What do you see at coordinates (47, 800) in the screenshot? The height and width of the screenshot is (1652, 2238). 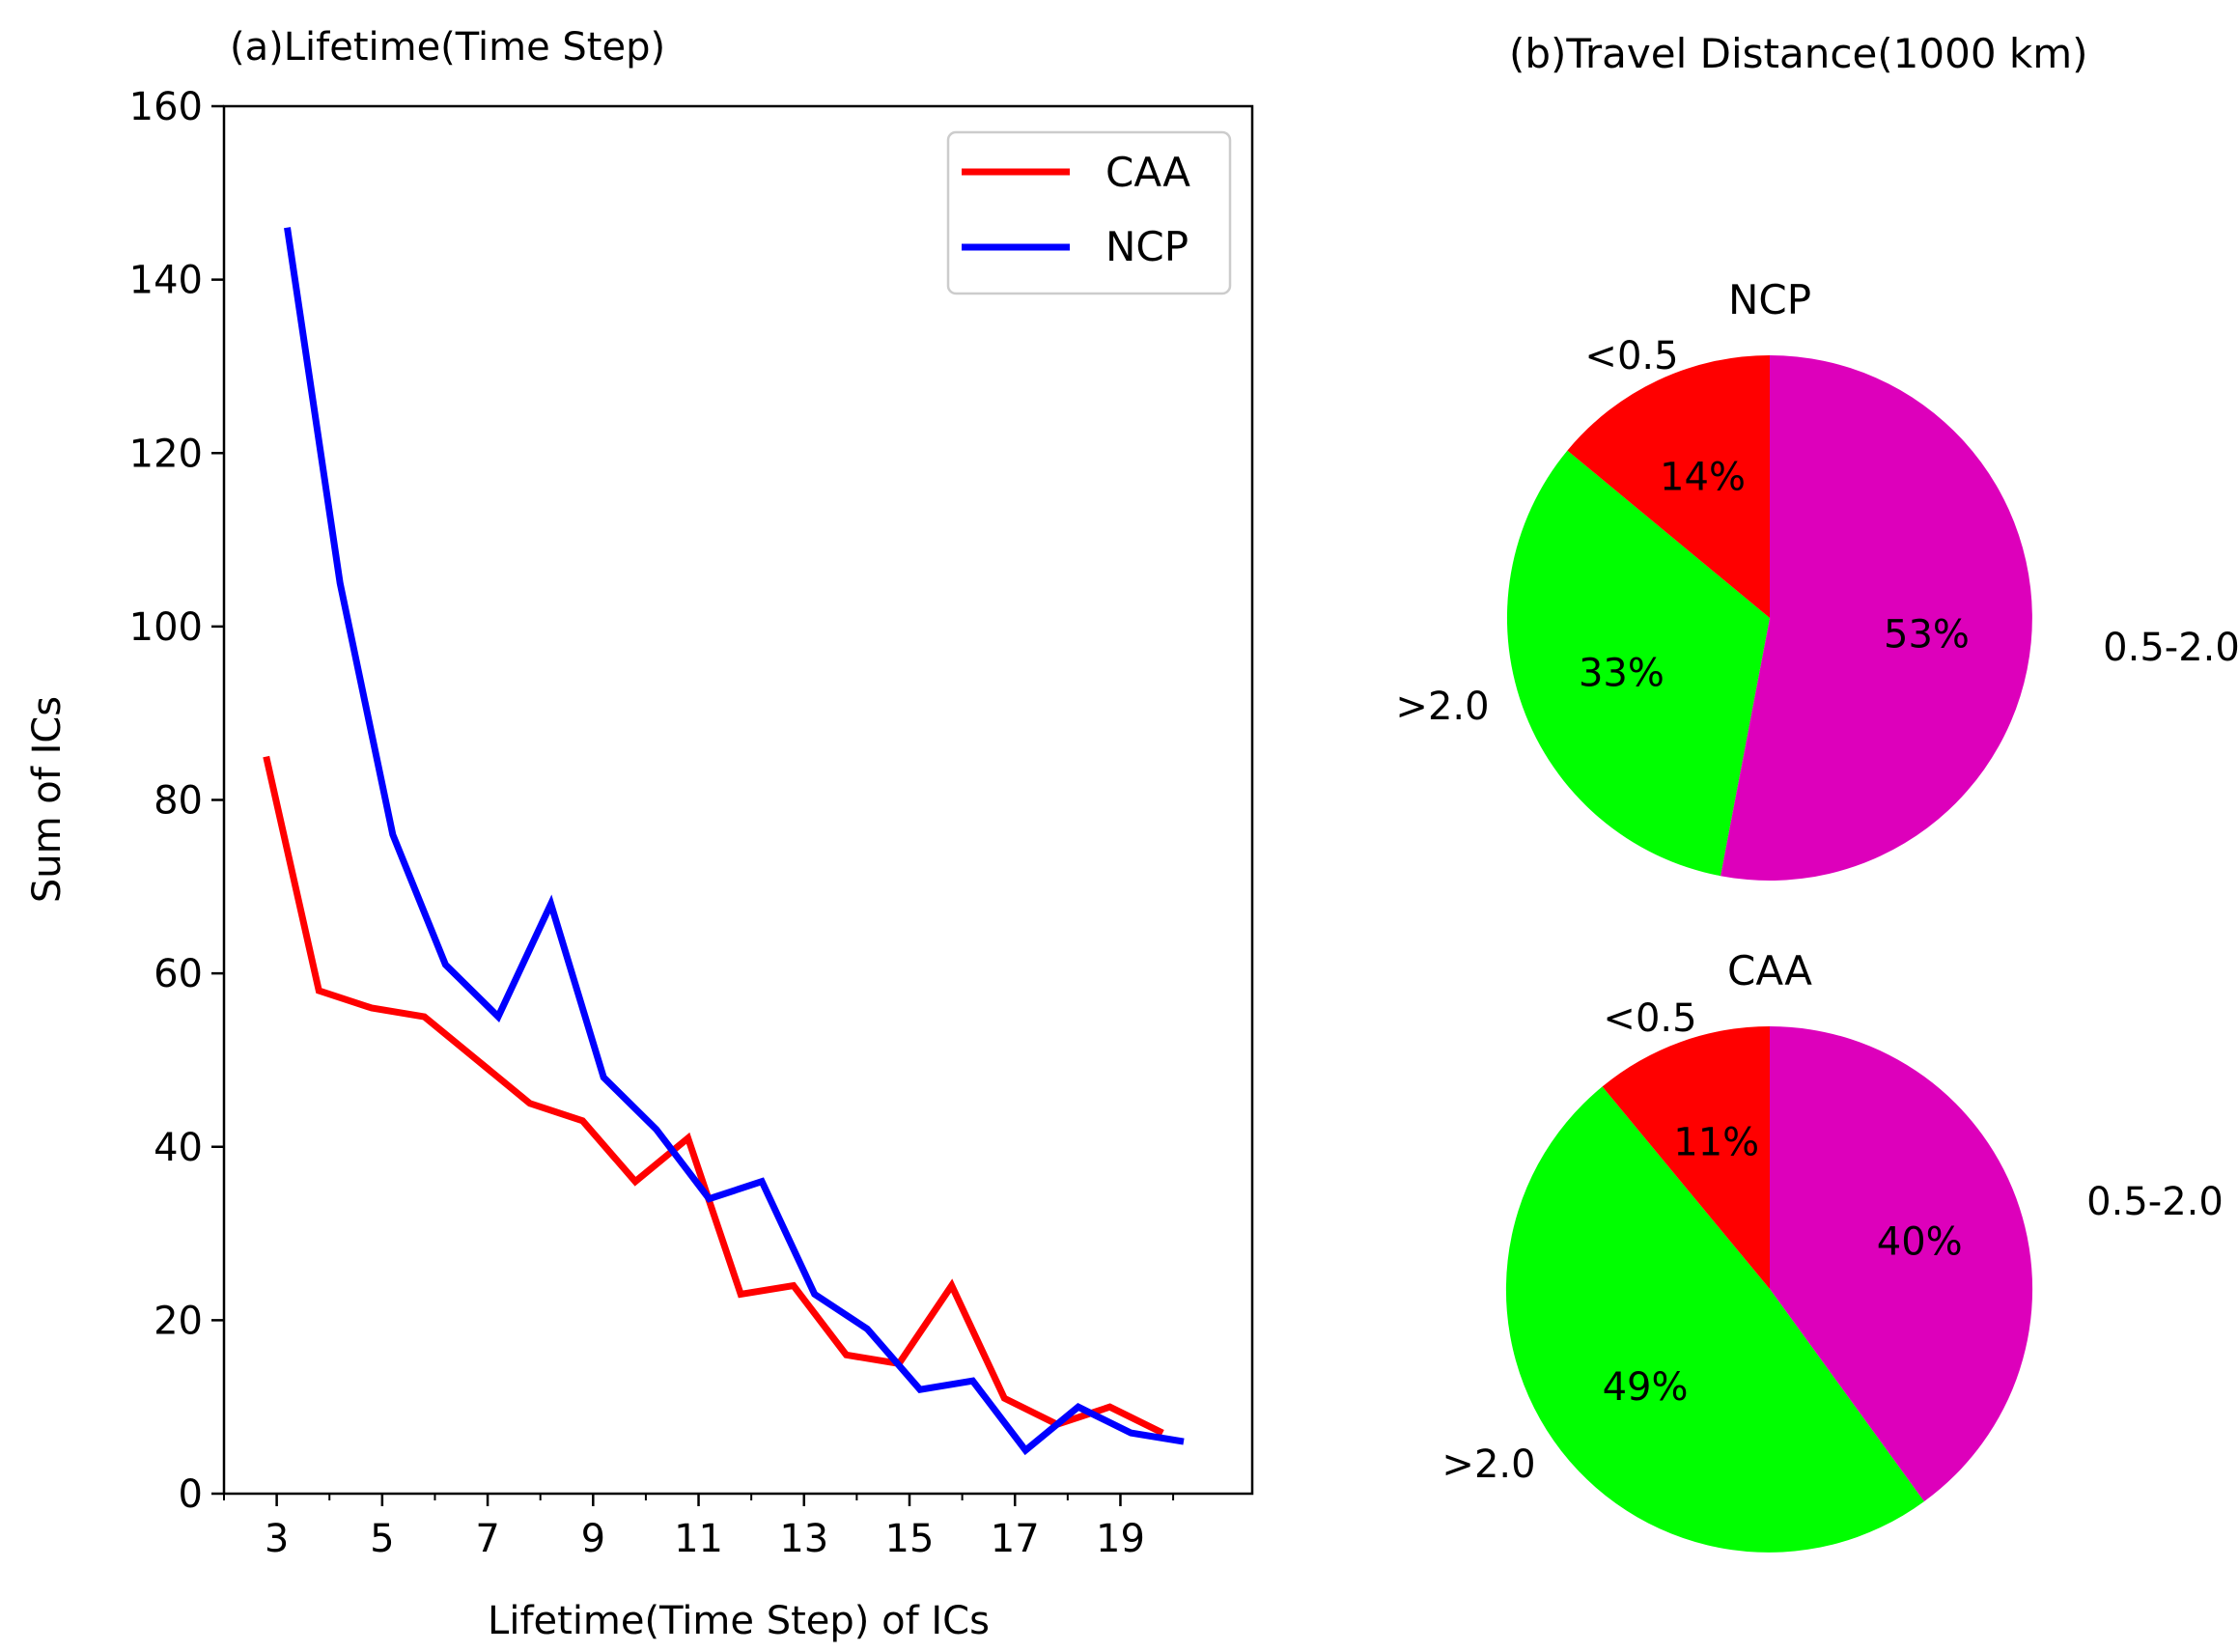 I see `y-axis-label: Sum of ICs` at bounding box center [47, 800].